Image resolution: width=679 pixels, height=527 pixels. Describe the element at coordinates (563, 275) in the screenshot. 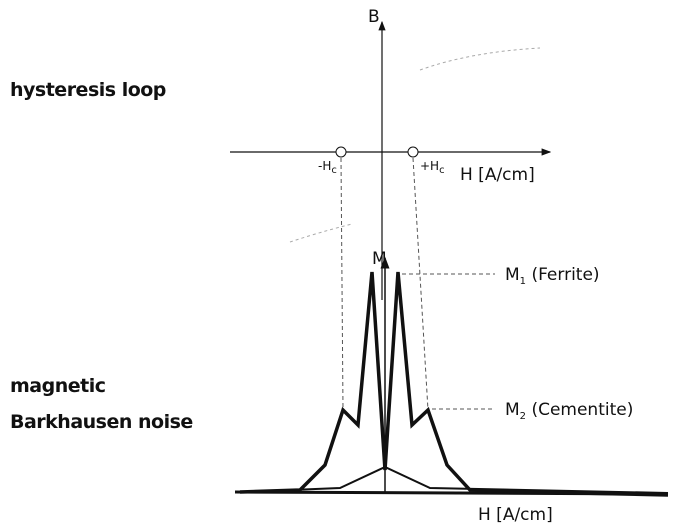

I see `label-suffix: (Ferrite)` at that location.